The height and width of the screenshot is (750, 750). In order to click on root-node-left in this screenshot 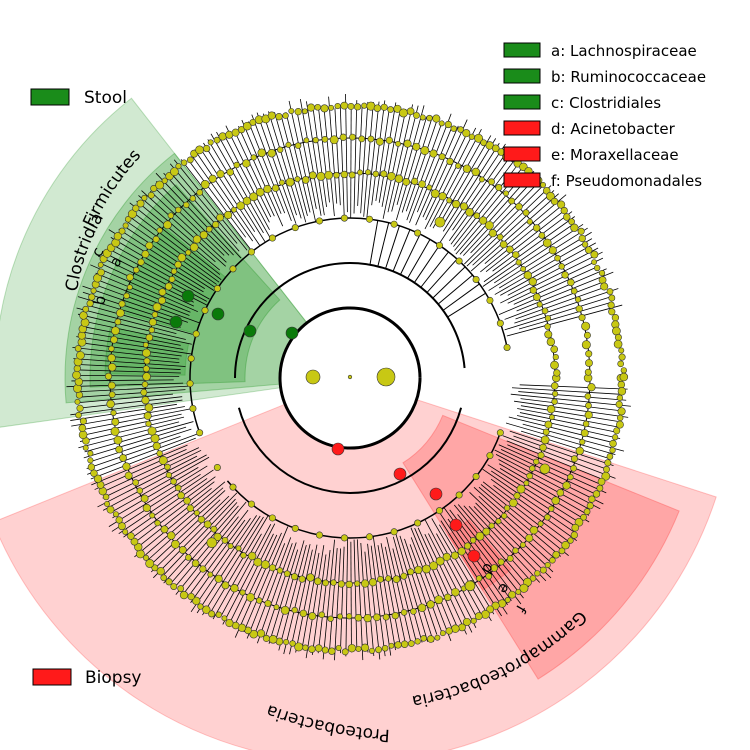, I will do `click(313, 377)`.